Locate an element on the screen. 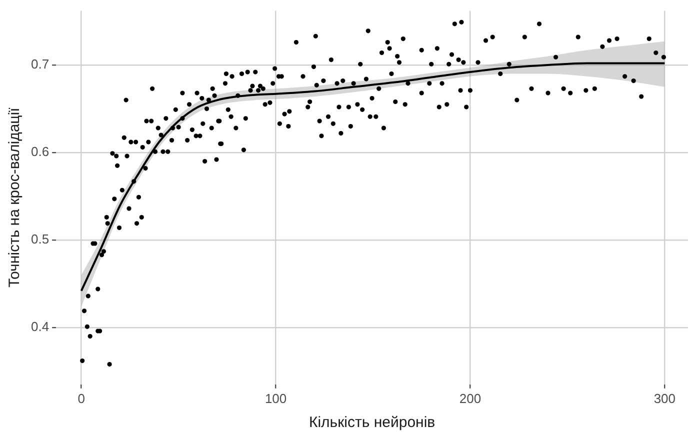 The width and height of the screenshot is (700, 438). y-axis-title: Точність на крос-валідації is located at coordinates (15, 197).